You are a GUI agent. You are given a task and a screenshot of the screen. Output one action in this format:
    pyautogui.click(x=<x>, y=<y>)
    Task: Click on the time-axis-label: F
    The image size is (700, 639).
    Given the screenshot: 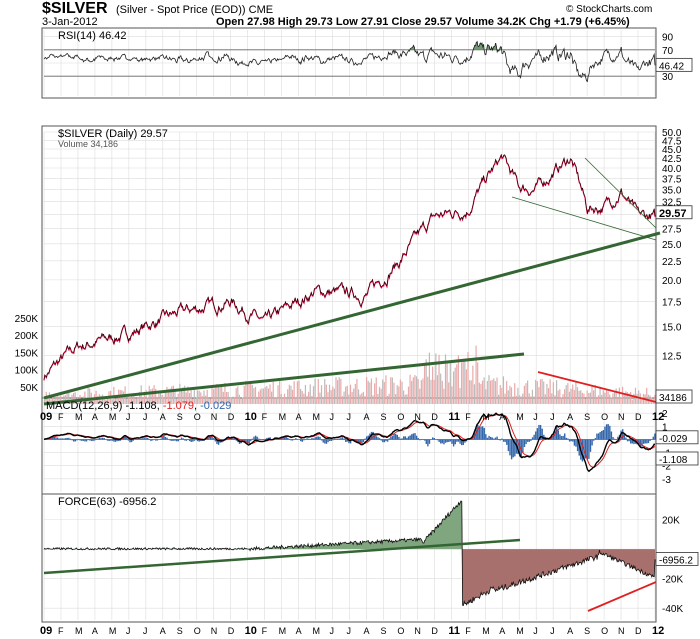 What is the action you would take?
    pyautogui.click(x=61, y=631)
    